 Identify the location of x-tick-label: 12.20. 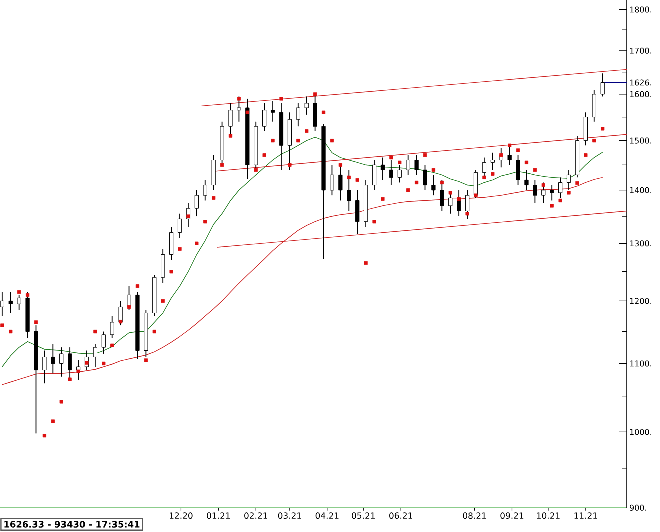
(181, 516).